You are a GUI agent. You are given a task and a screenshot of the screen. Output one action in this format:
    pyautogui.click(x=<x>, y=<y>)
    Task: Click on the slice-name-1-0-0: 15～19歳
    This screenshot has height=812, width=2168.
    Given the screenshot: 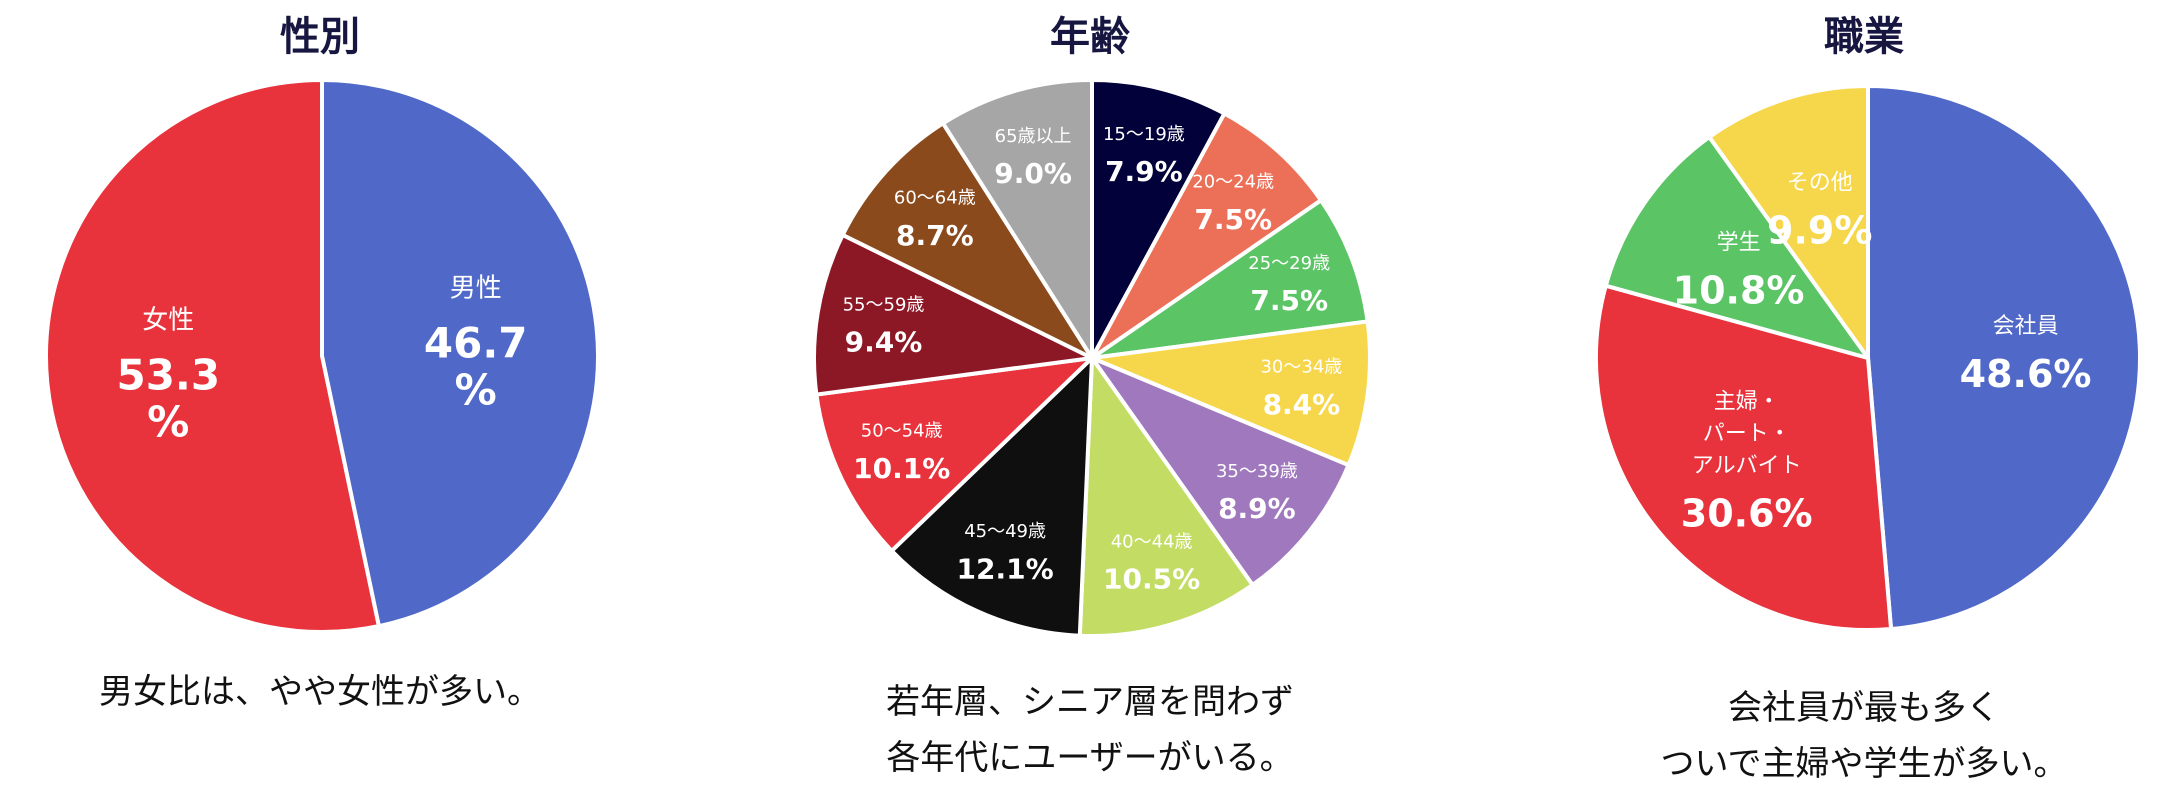 What is the action you would take?
    pyautogui.click(x=1144, y=134)
    